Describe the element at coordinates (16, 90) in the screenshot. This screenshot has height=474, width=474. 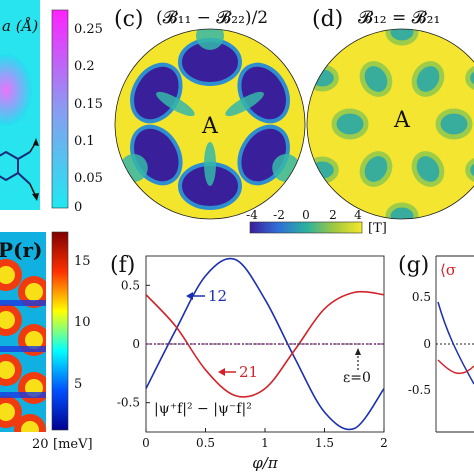
I see `panel-a-glow` at that location.